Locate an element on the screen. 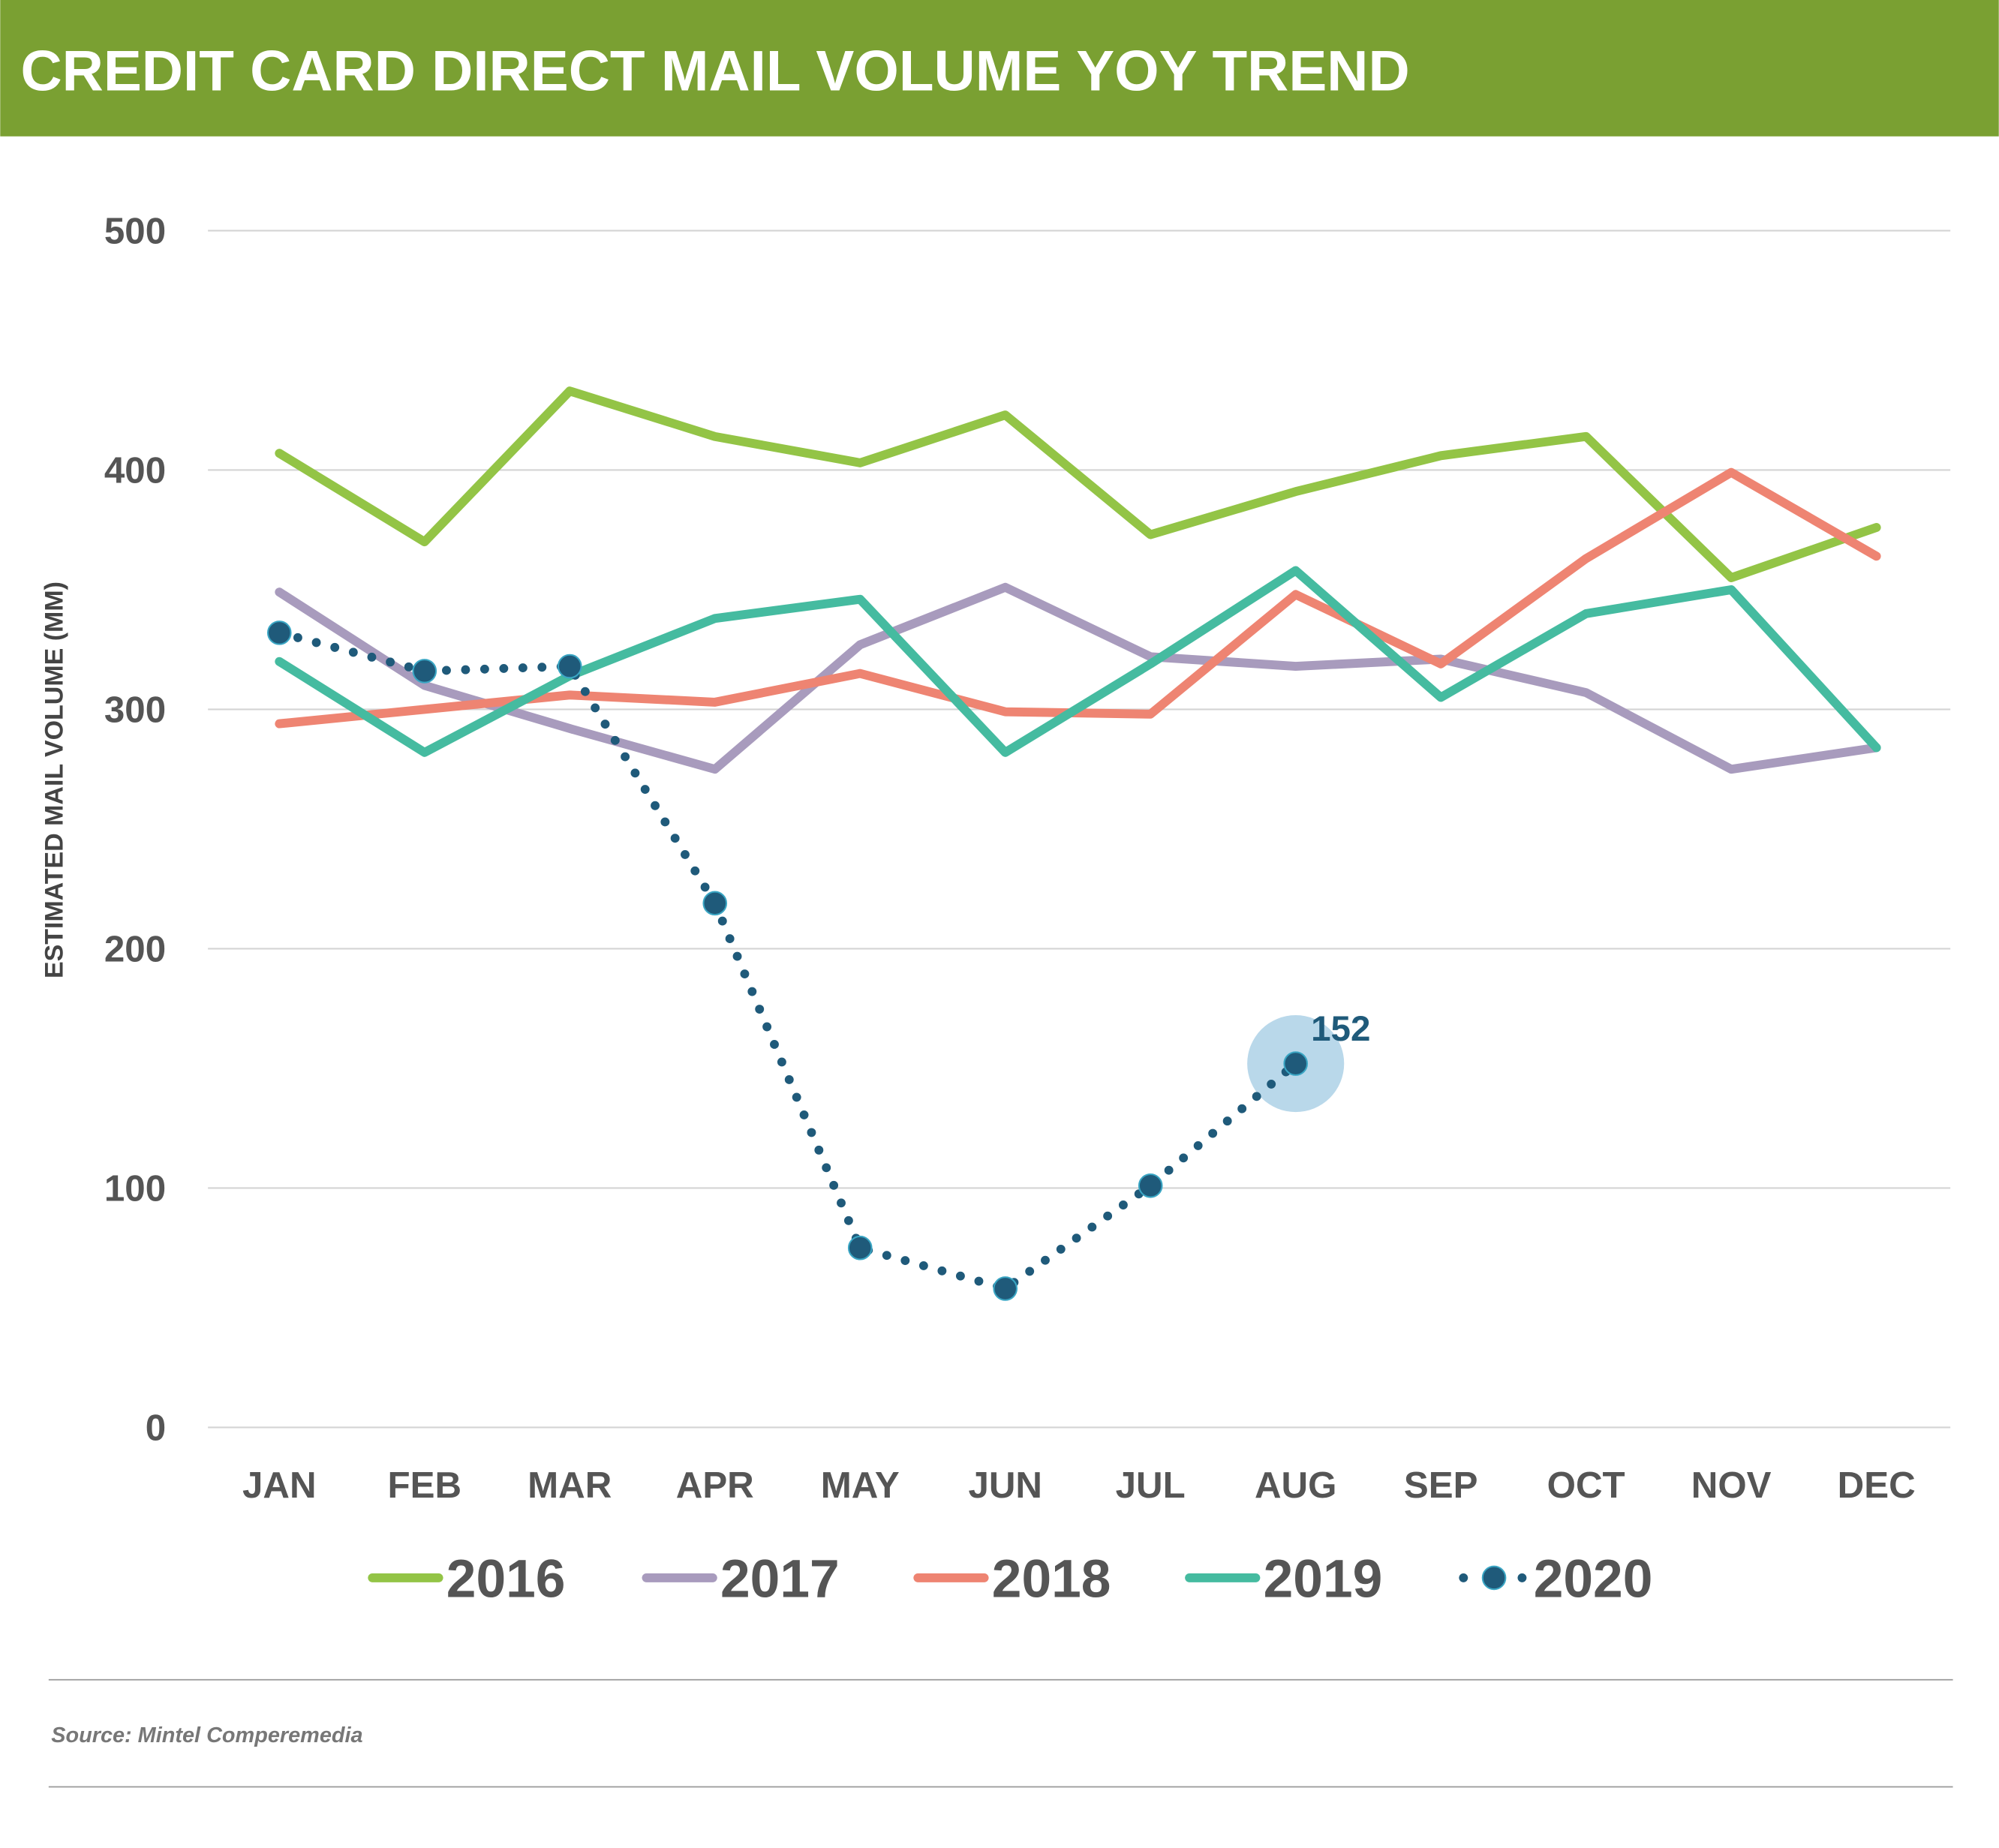 This screenshot has height=1848, width=1999. legend-label: 2016 is located at coordinates (506, 1579).